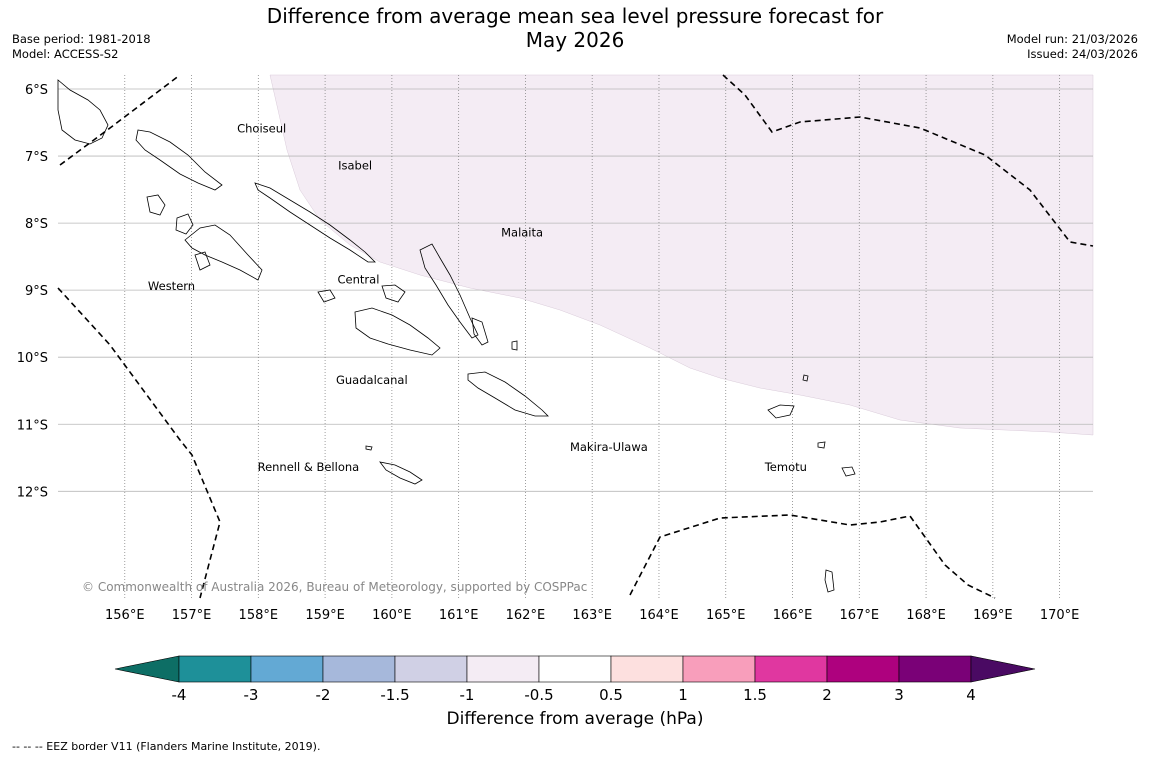  What do you see at coordinates (993, 615) in the screenshot?
I see `lon-label: 169°E` at bounding box center [993, 615].